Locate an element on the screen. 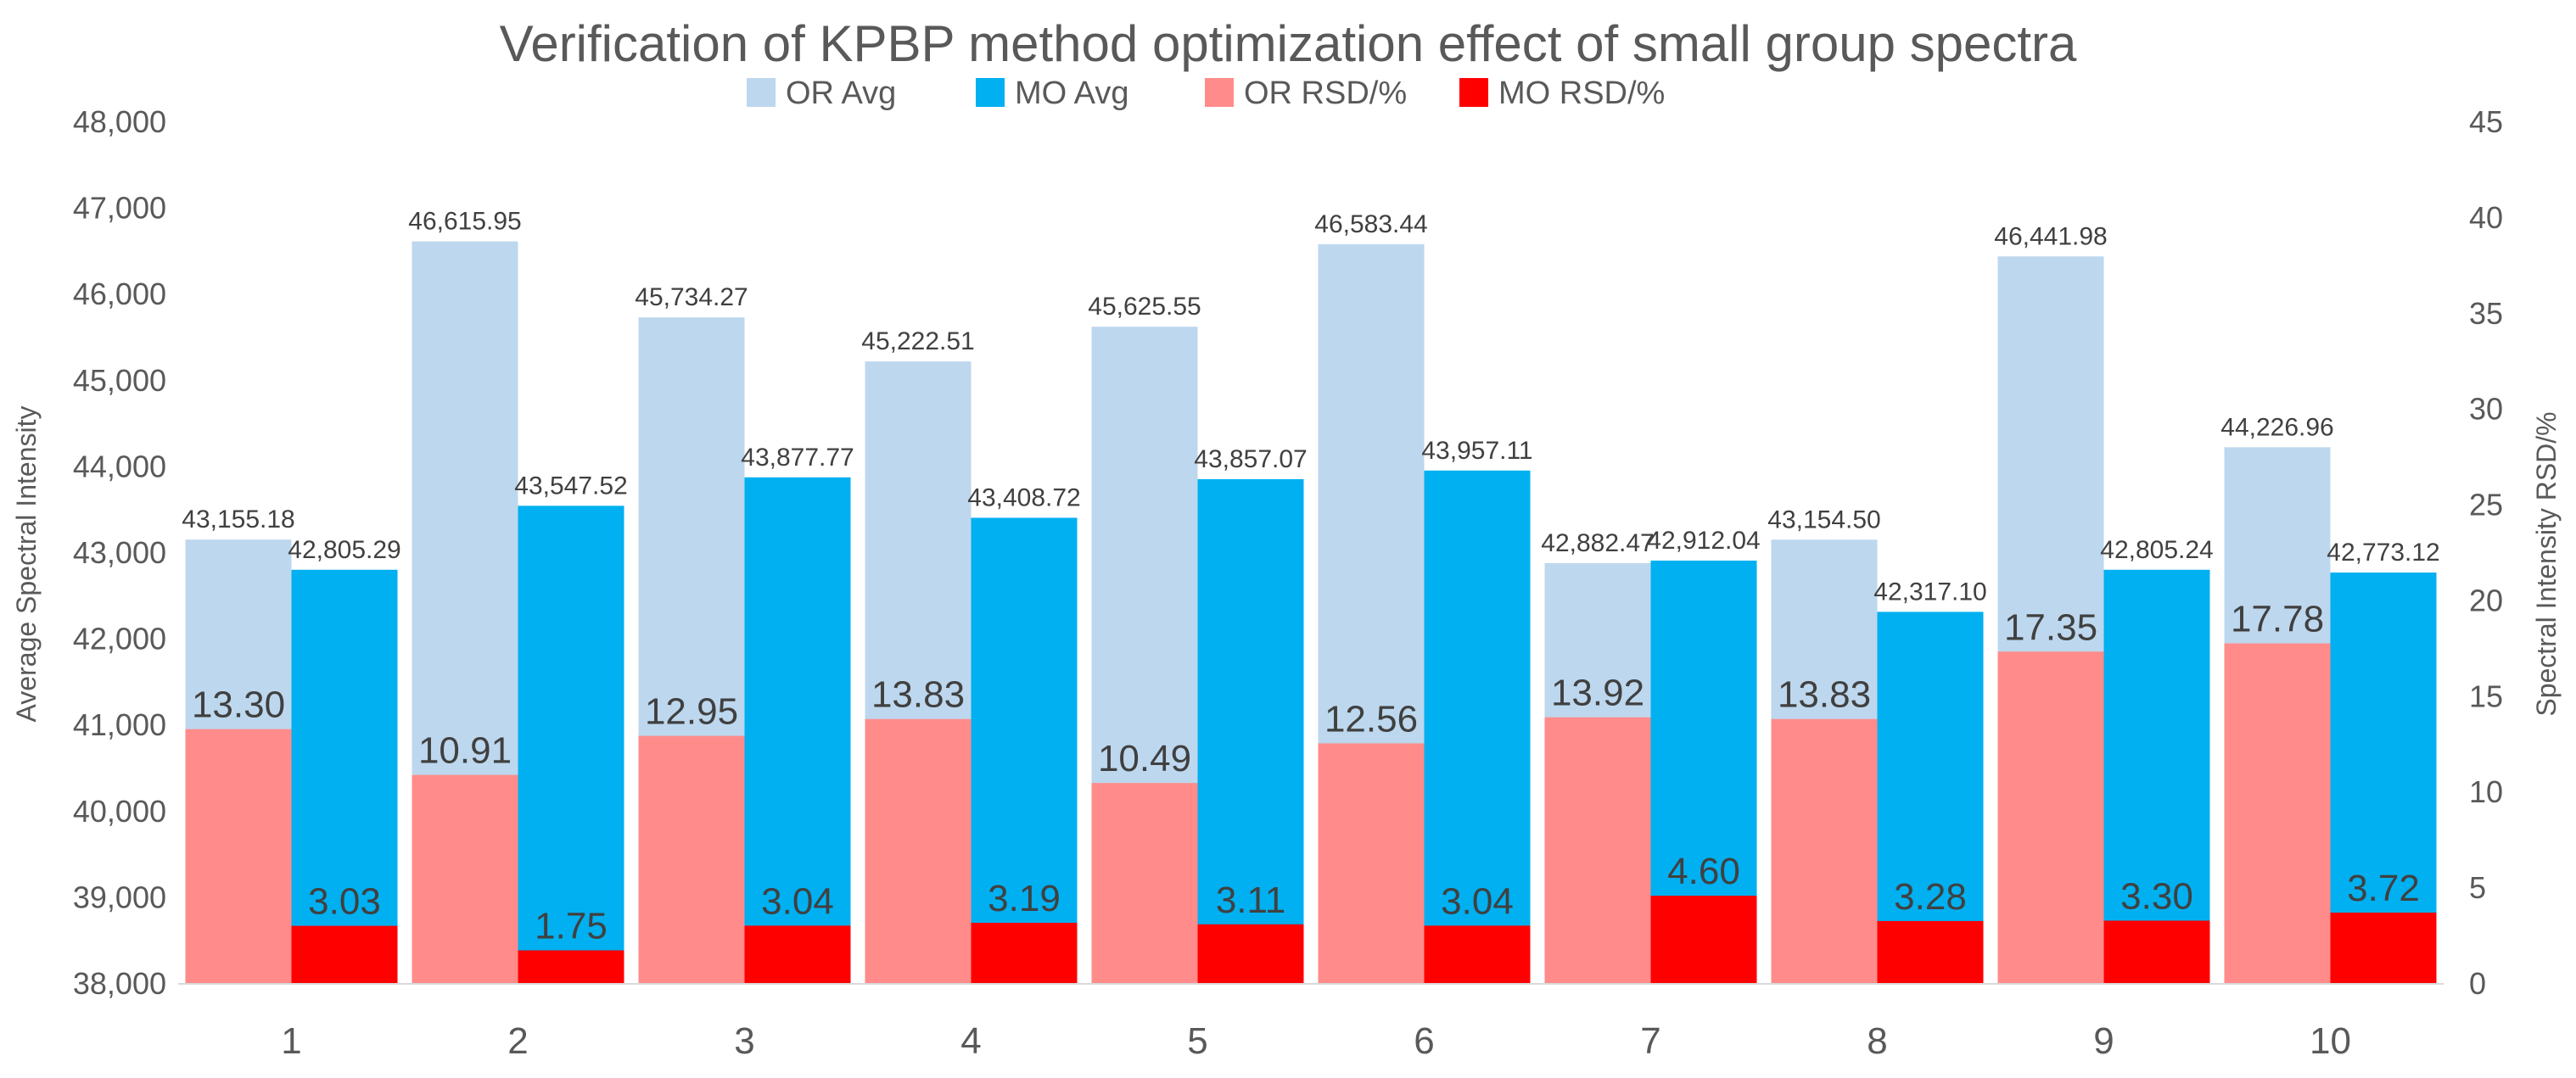  data-label-or-avg: 42,882.47 is located at coordinates (1597, 543).